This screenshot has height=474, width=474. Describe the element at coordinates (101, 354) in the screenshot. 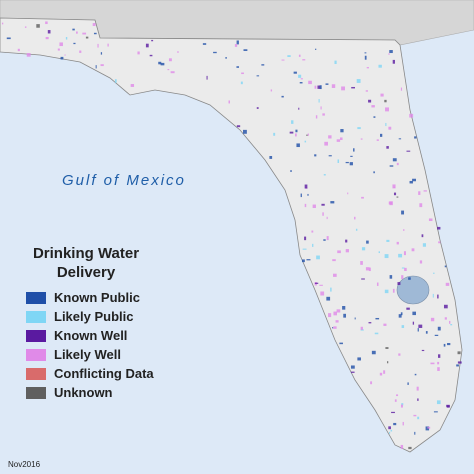

I see `legend-item: Likely Well` at that location.